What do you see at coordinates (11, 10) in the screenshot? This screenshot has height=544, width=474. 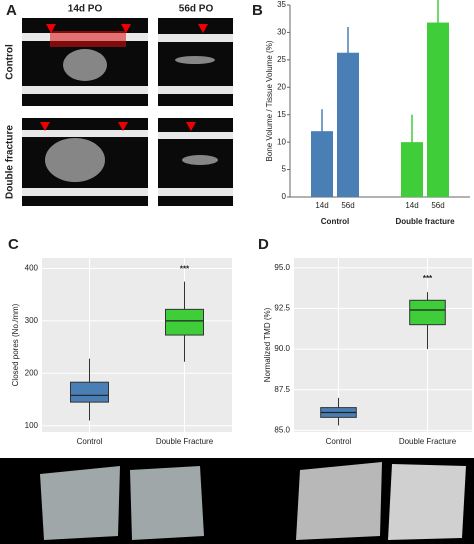 I see `panel-label: A` at bounding box center [11, 10].